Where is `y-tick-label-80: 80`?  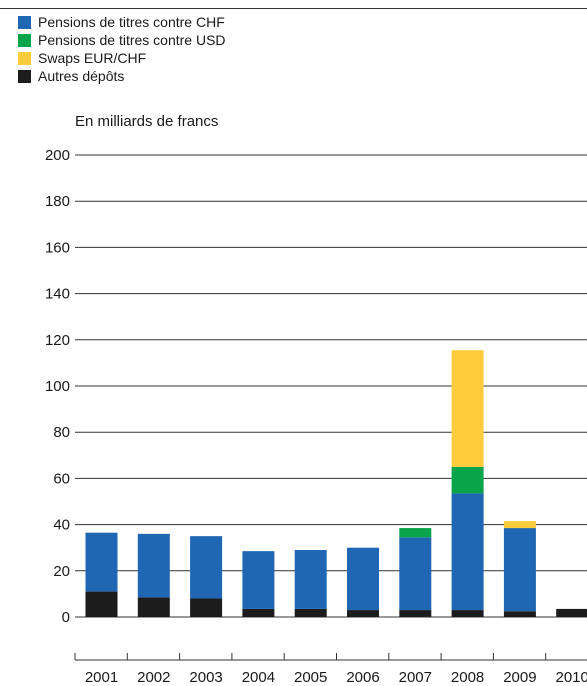 y-tick-label-80: 80 is located at coordinates (61, 432).